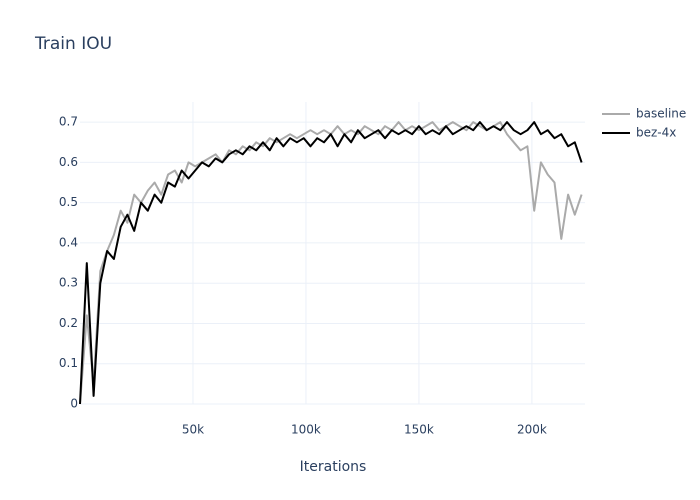  What do you see at coordinates (68, 363) in the screenshot?
I see `y-tick-label: 0.1` at bounding box center [68, 363].